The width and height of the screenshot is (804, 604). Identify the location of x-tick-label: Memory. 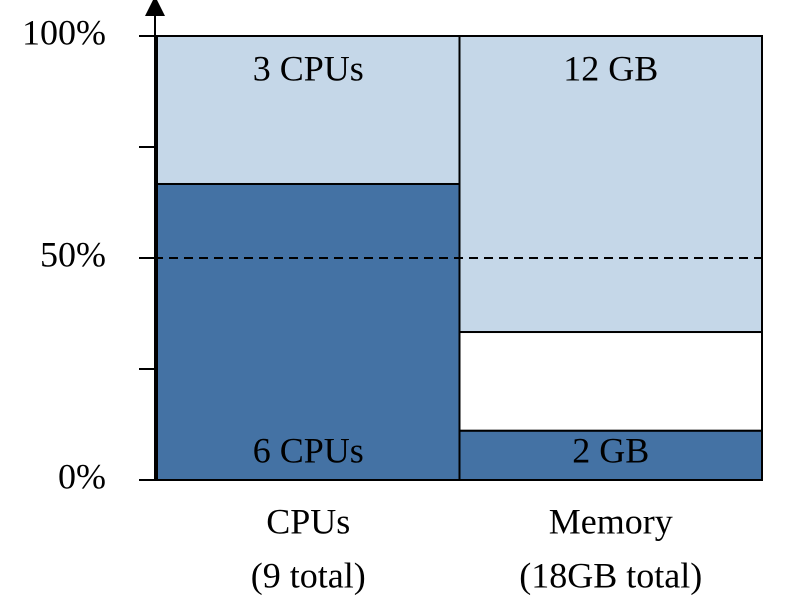
(611, 521).